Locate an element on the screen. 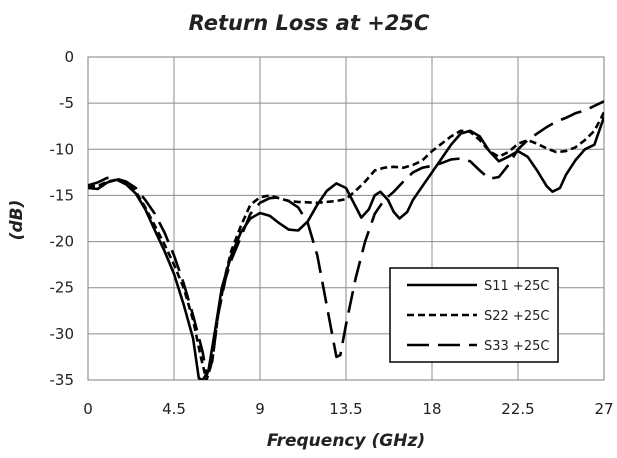  legend-label-s33: S33 +25C is located at coordinates (516, 346).